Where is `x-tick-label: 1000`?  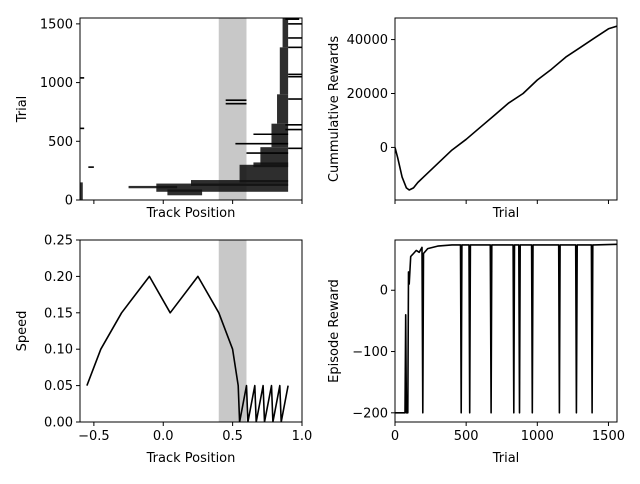
x-tick-label: 1000 is located at coordinates (537, 436).